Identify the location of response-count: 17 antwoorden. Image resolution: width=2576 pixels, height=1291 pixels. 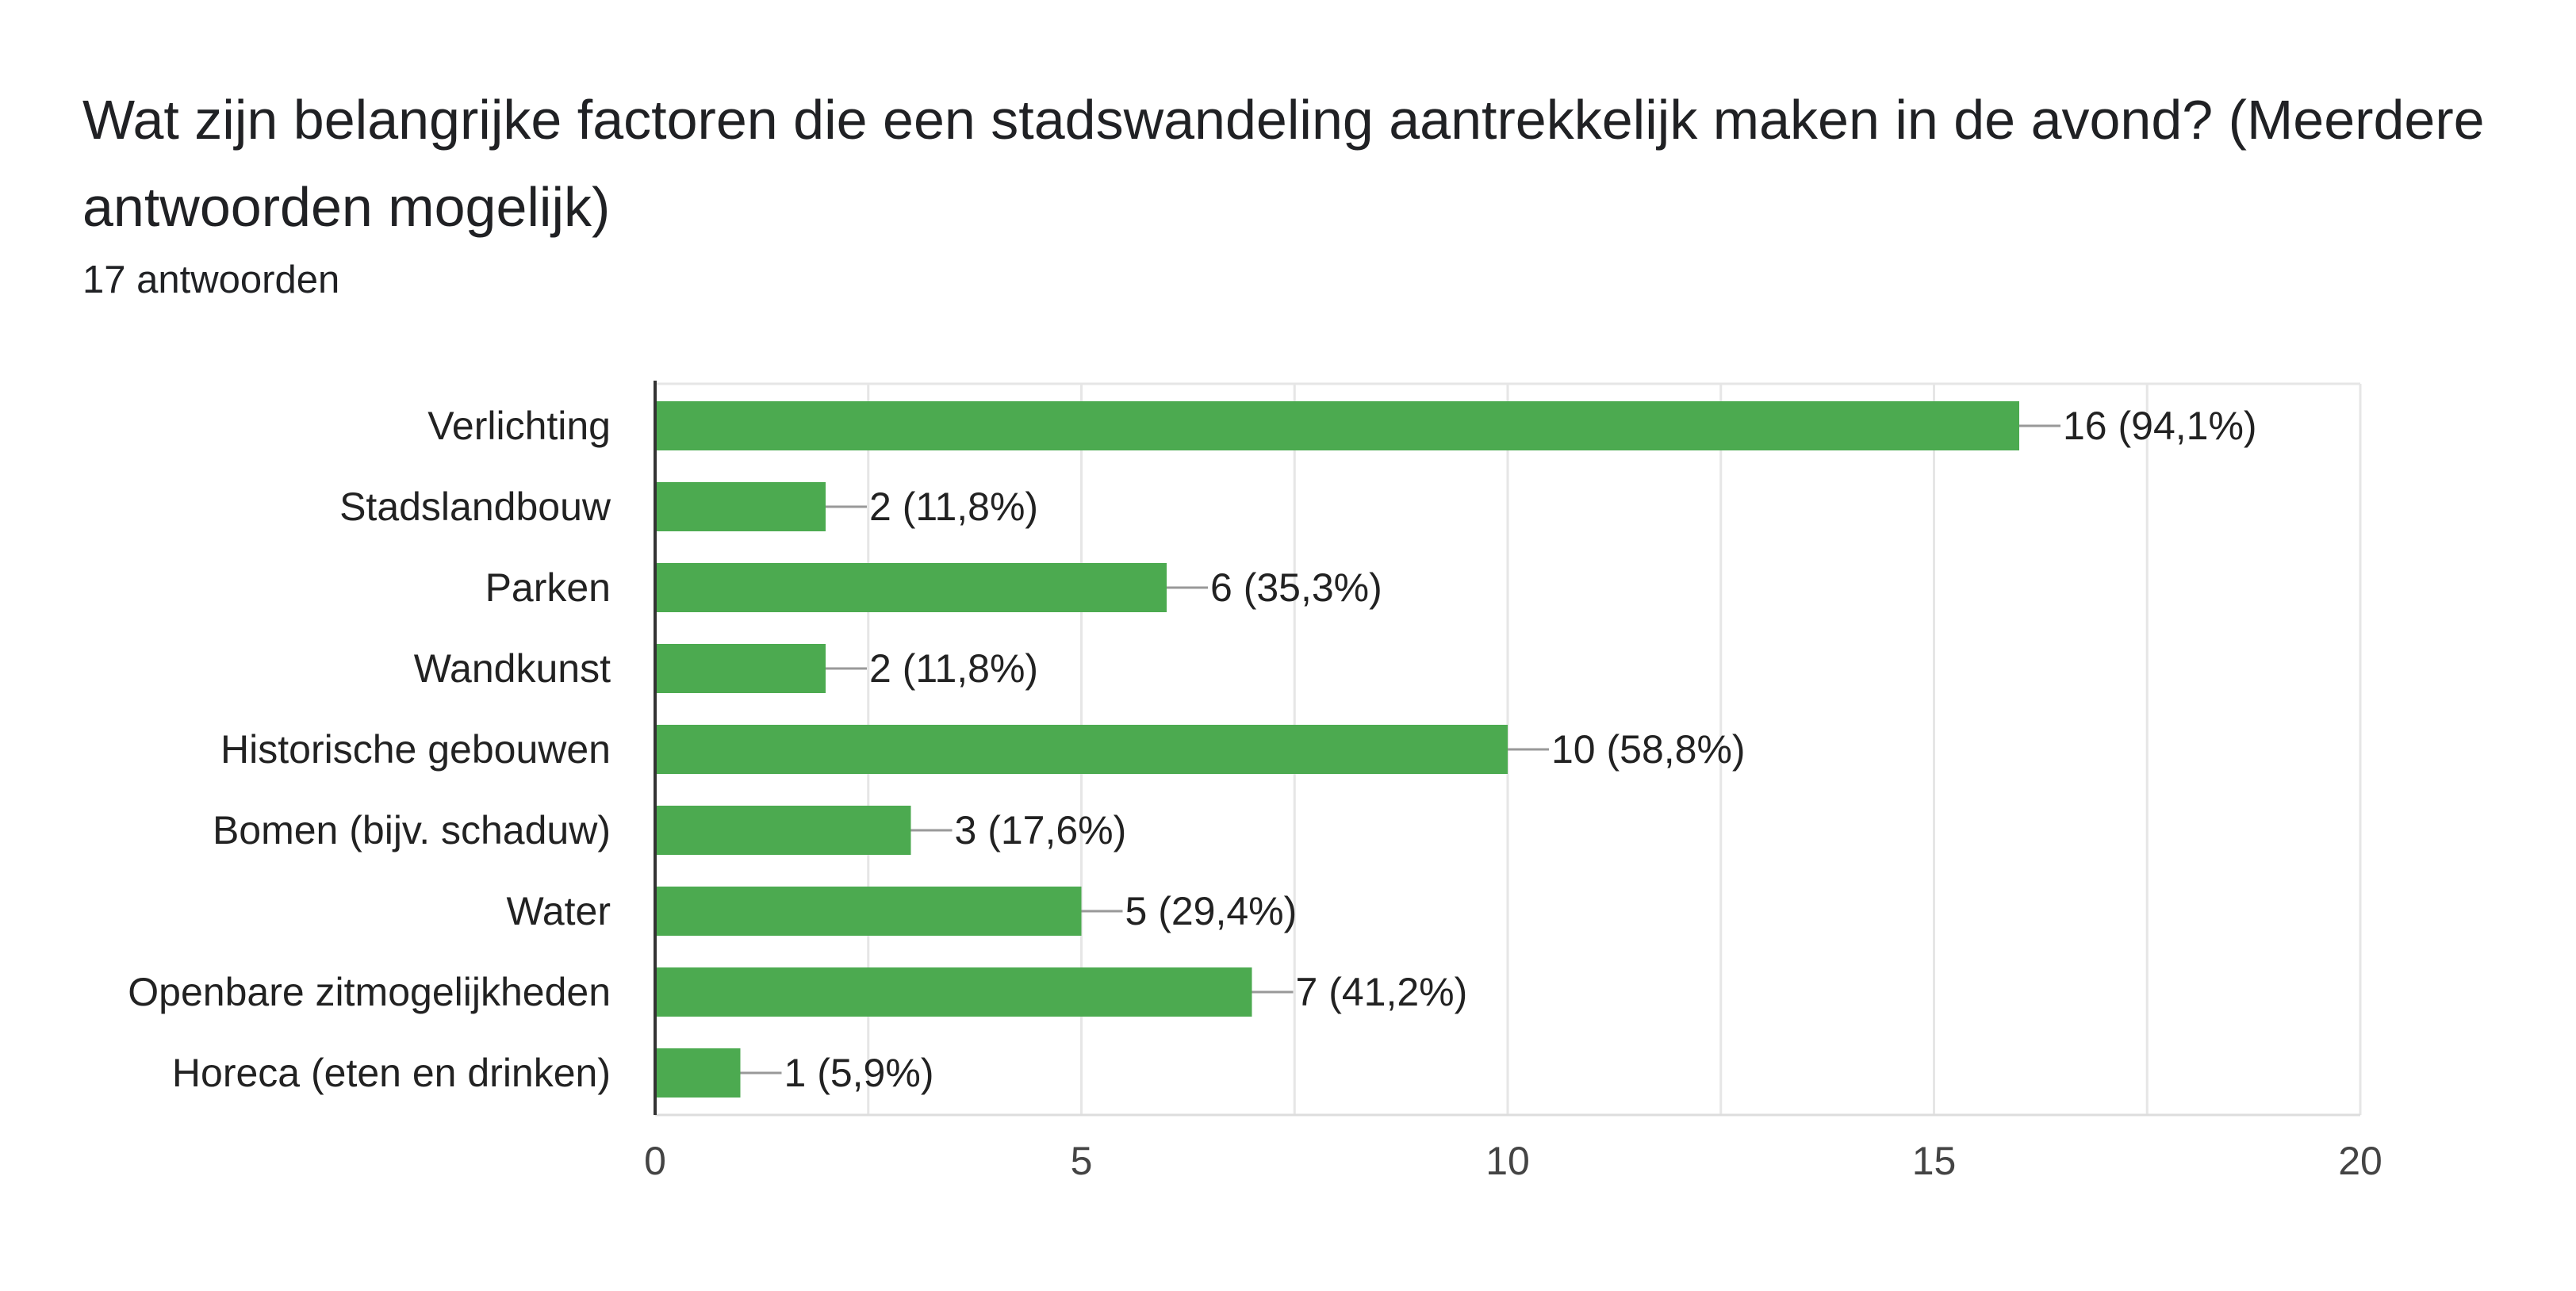
(211, 280).